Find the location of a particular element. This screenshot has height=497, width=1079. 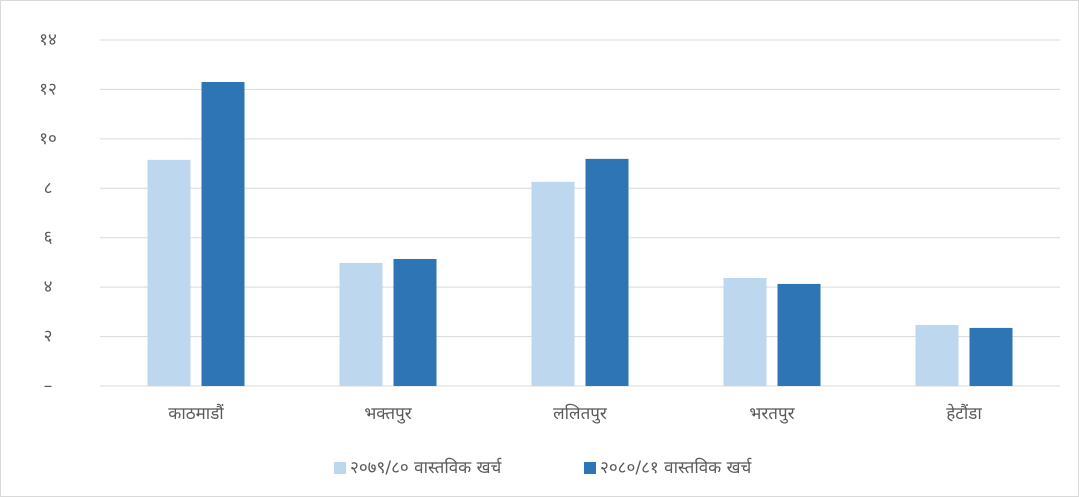

x-tick-label: काठमाडौं is located at coordinates (196, 413).